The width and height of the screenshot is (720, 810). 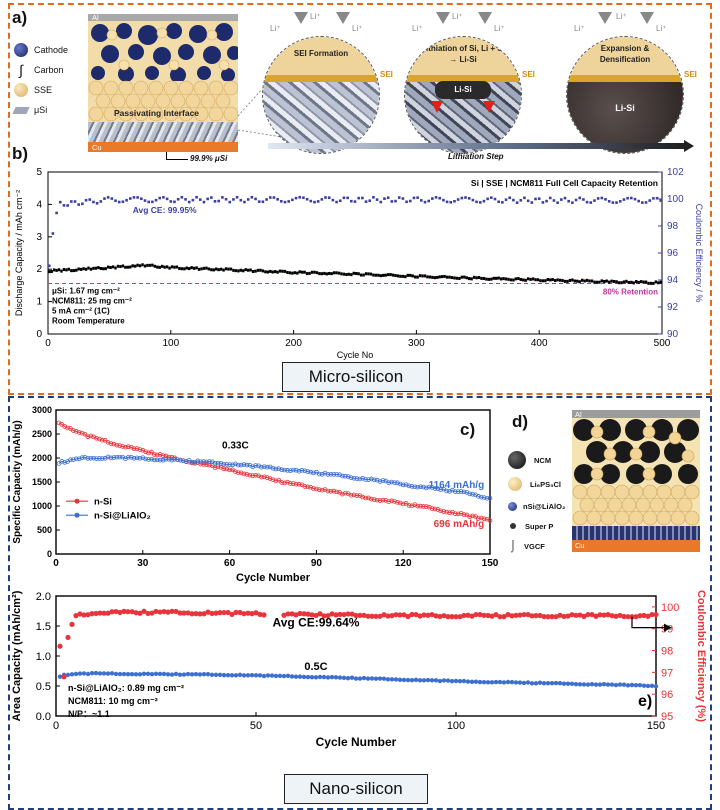 I want to click on y2-tick-label: 96, so click(x=667, y=695).